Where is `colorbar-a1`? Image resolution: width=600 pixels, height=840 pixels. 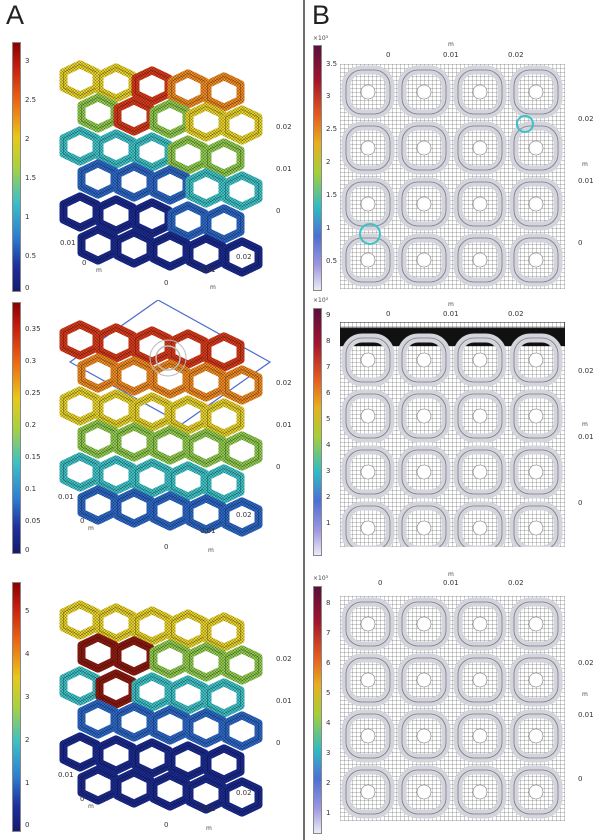
colorbar-a1 is located at coordinates (16, 167).